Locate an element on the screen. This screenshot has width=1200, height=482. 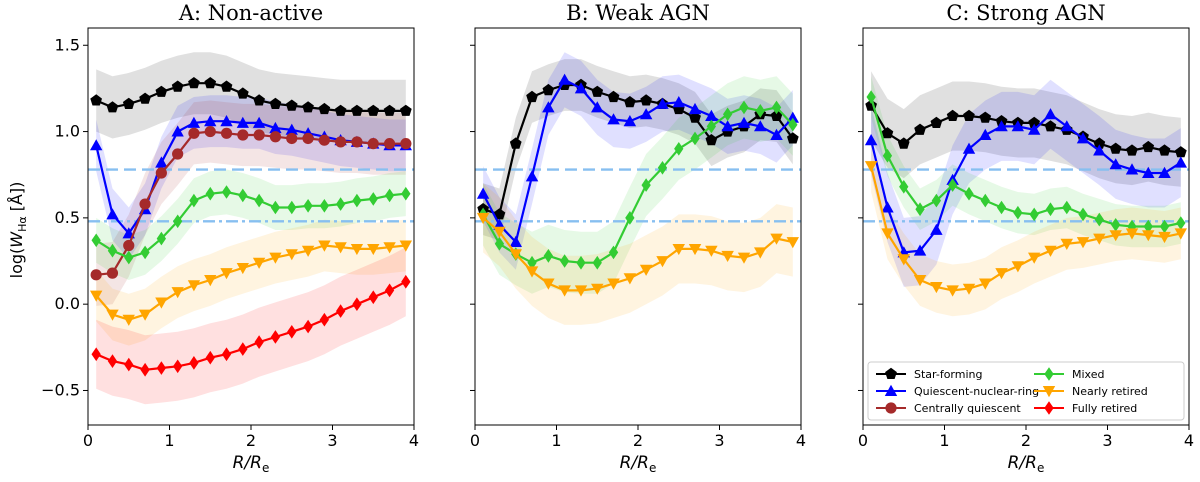
y-tick-label: 0.5 is located at coordinates (67, 217).